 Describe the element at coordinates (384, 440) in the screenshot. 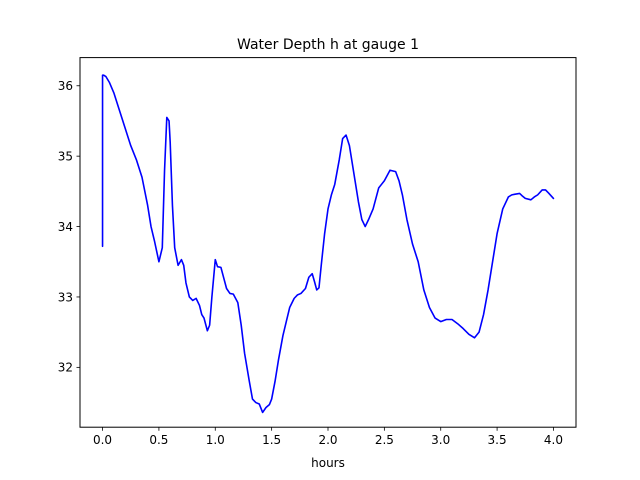

I see `x-tick-label: 2.5` at that location.